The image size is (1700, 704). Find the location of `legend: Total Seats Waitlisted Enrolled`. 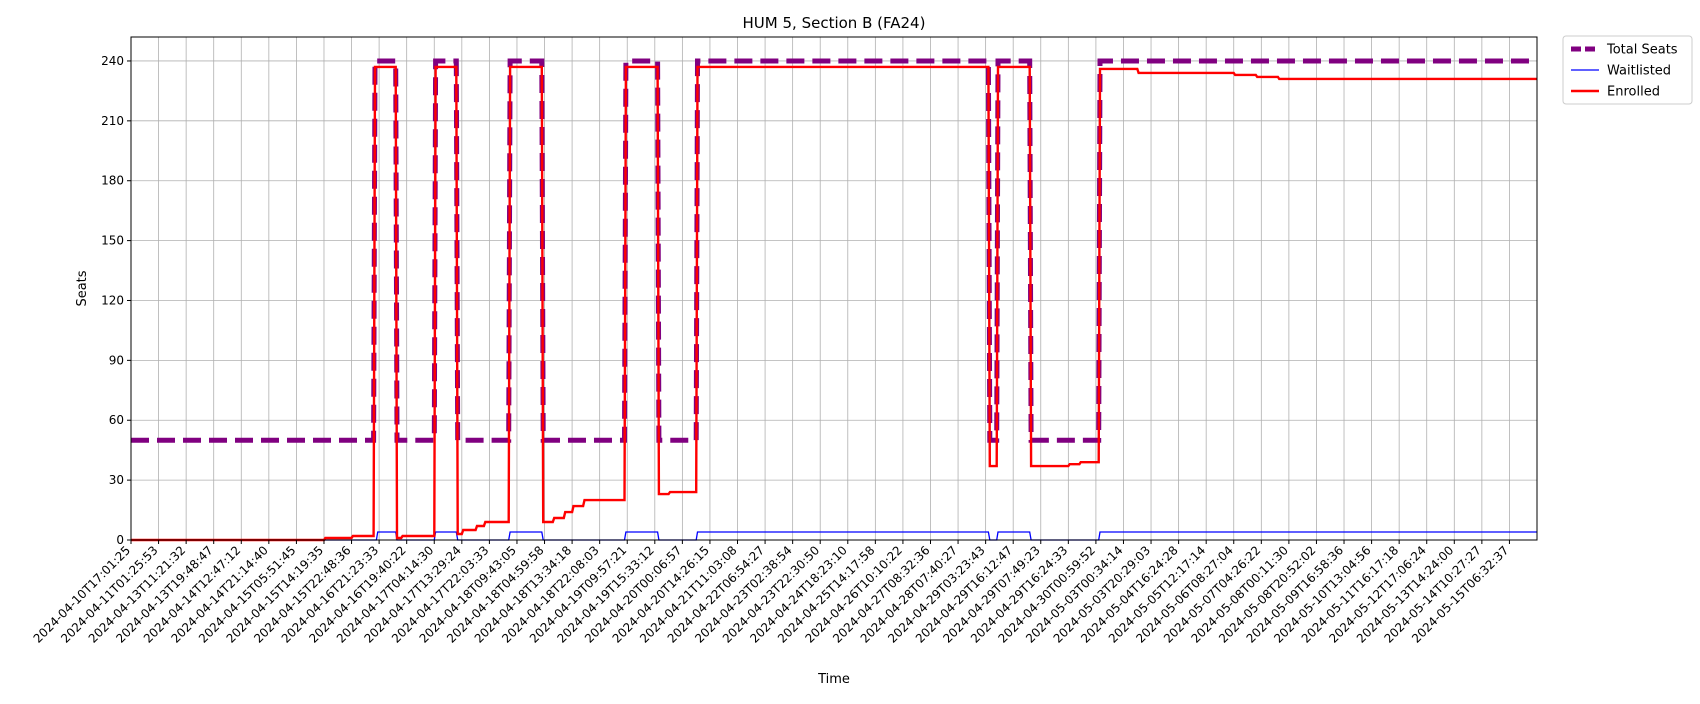

legend: Total Seats Waitlisted Enrolled is located at coordinates (1627, 70).